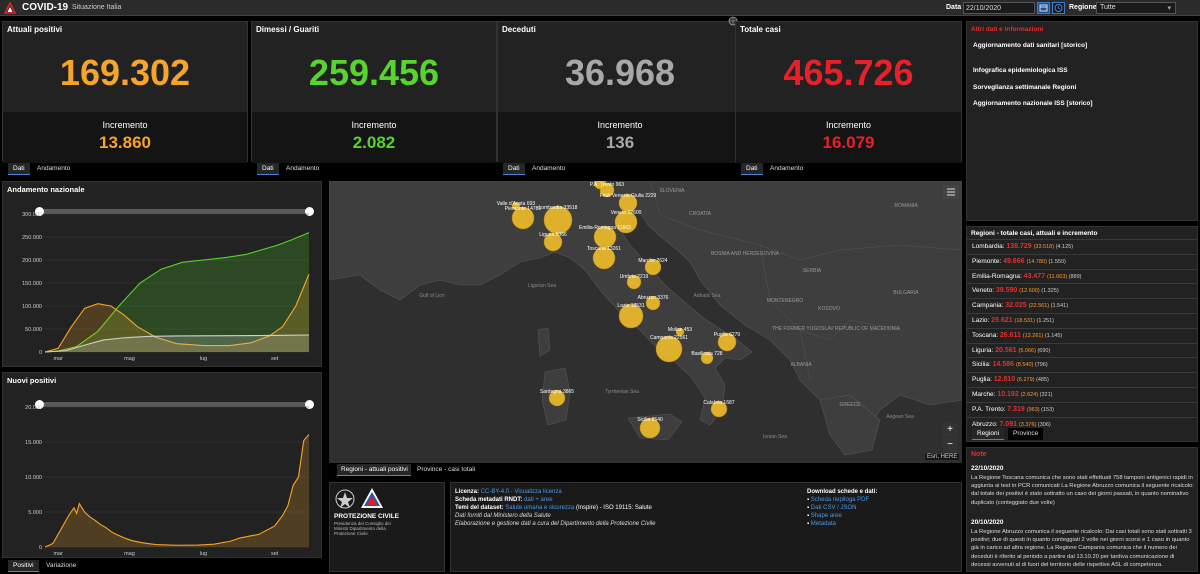  I want to click on app-logo-icon, so click(10, 8).